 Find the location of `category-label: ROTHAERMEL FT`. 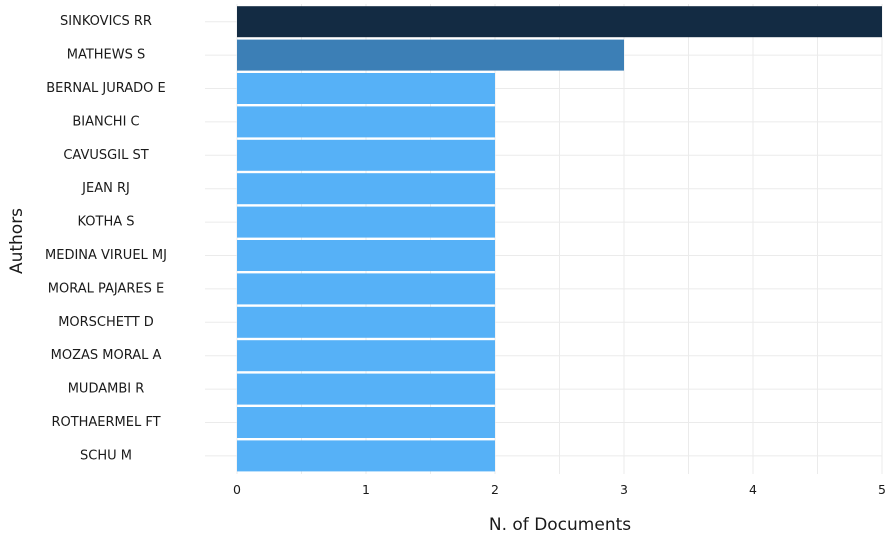

category-label: ROTHAERMEL FT is located at coordinates (105, 422).